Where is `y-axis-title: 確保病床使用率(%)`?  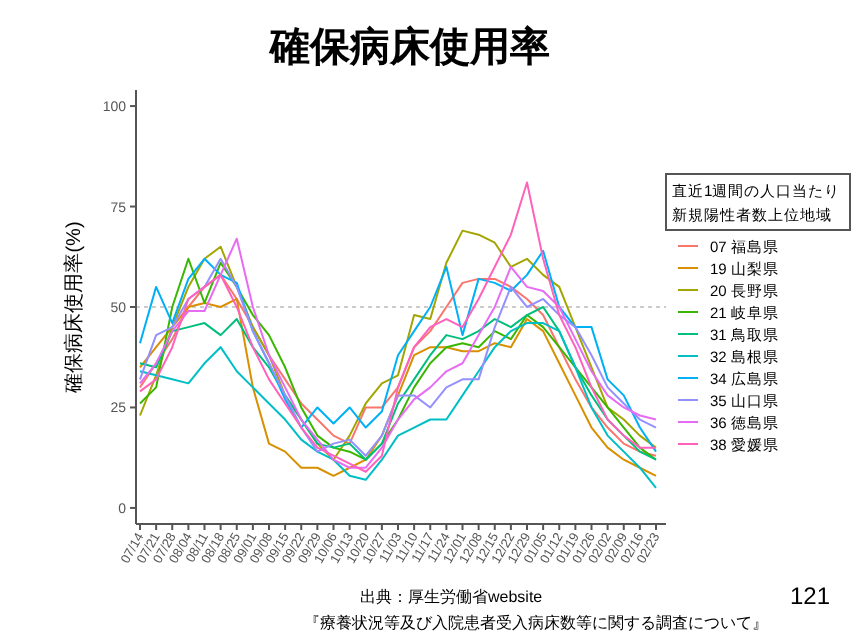 y-axis-title: 確保病床使用率(%) is located at coordinates (74, 308).